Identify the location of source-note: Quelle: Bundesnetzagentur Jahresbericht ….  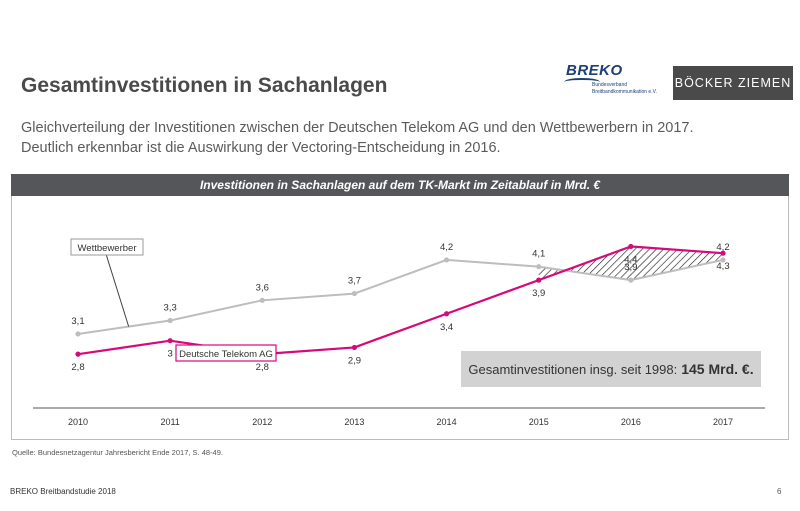
(117, 452).